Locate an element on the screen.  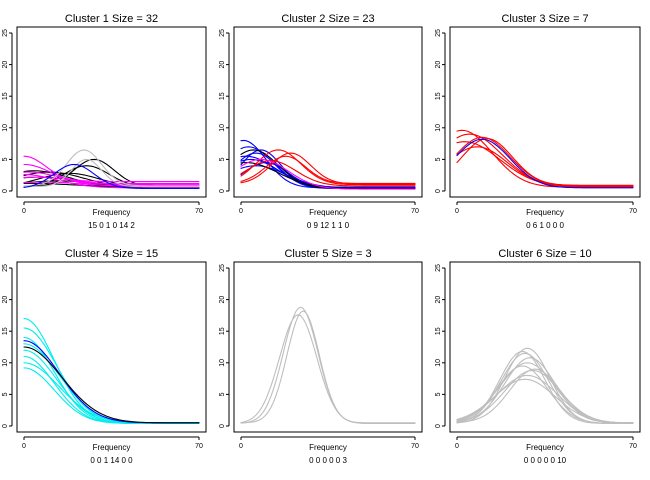
cluster-counts: 0 0 0 0 0 10 is located at coordinates (545, 460).